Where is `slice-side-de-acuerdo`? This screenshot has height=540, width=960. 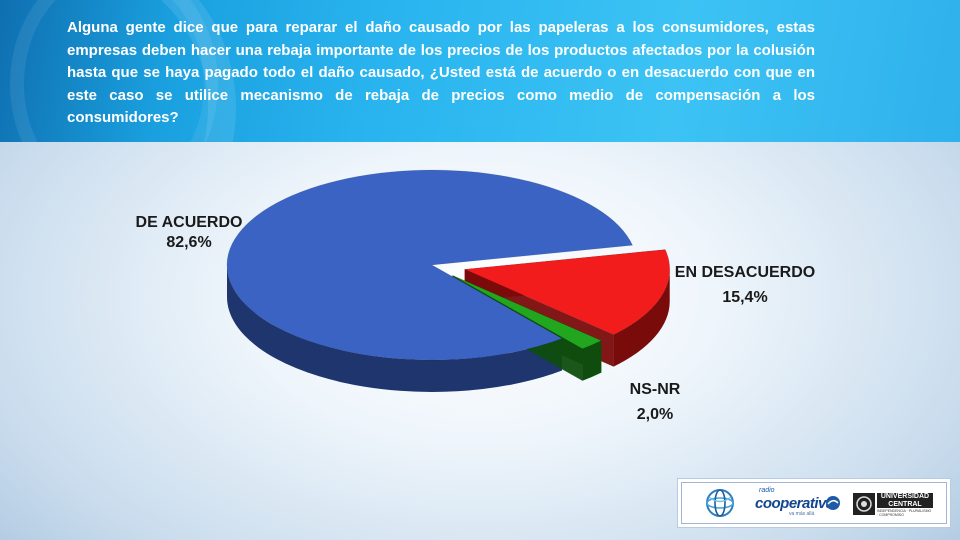 slice-side-de-acuerdo is located at coordinates (395, 328).